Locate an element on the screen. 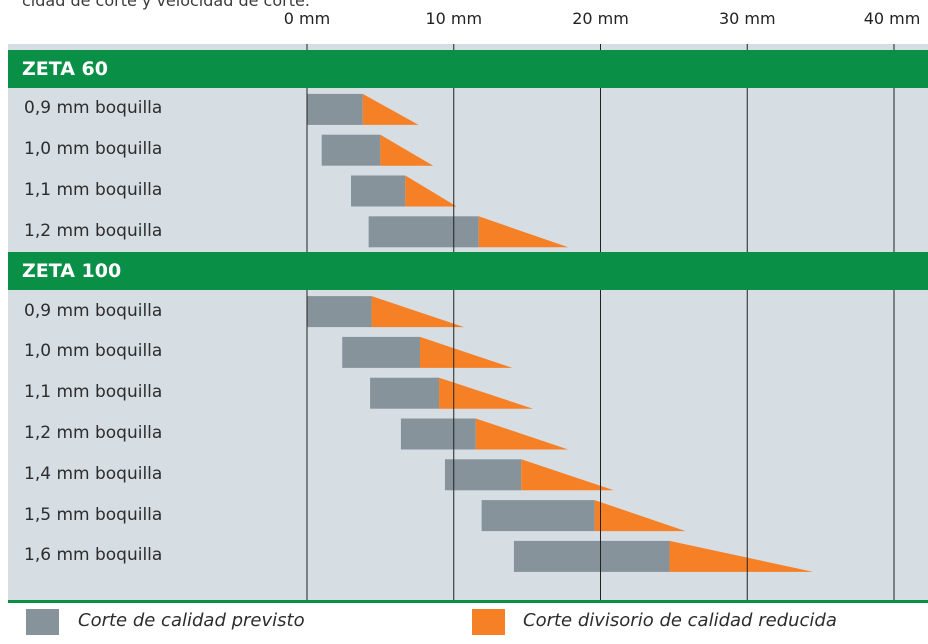 The height and width of the screenshot is (644, 928). x-tick-label: 20 mm is located at coordinates (600, 18).